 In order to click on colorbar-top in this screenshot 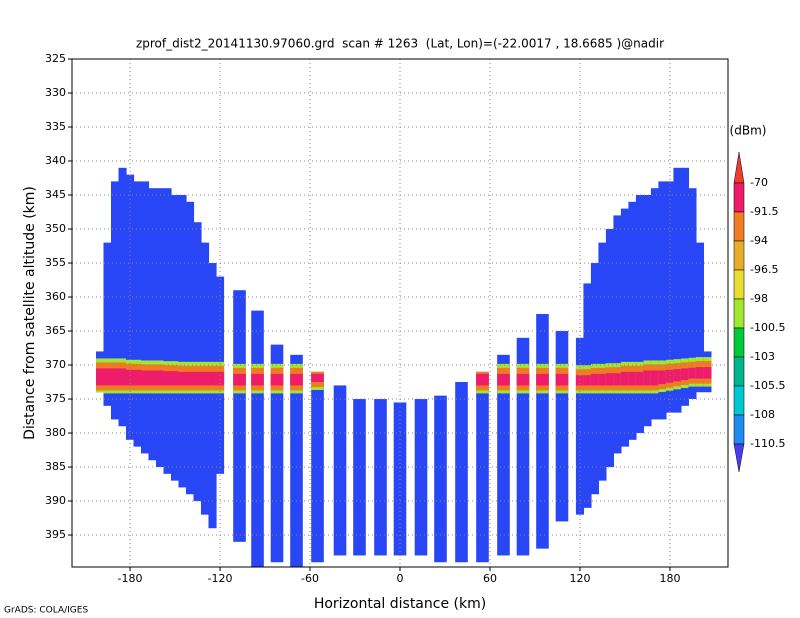, I will do `click(739, 167)`.